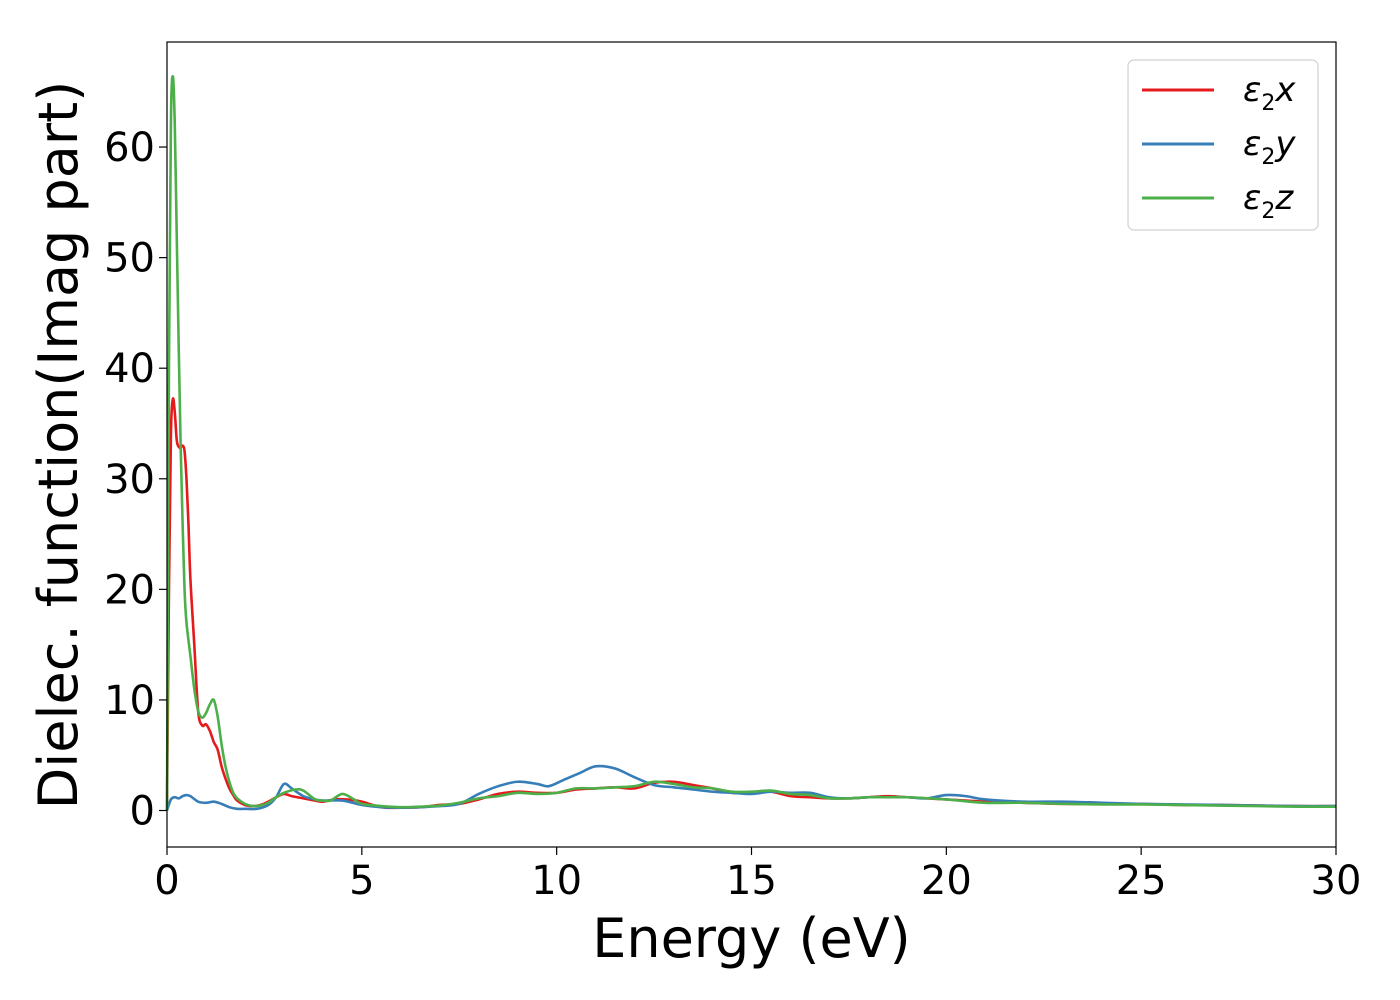  Describe the element at coordinates (166, 881) in the screenshot. I see `x-tick-label: 0` at that location.